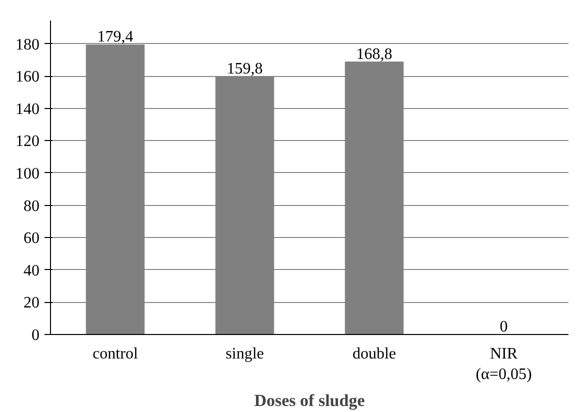 This screenshot has height=412, width=588. What do you see at coordinates (244, 69) in the screenshot?
I see `data-label: 159,8` at bounding box center [244, 69].